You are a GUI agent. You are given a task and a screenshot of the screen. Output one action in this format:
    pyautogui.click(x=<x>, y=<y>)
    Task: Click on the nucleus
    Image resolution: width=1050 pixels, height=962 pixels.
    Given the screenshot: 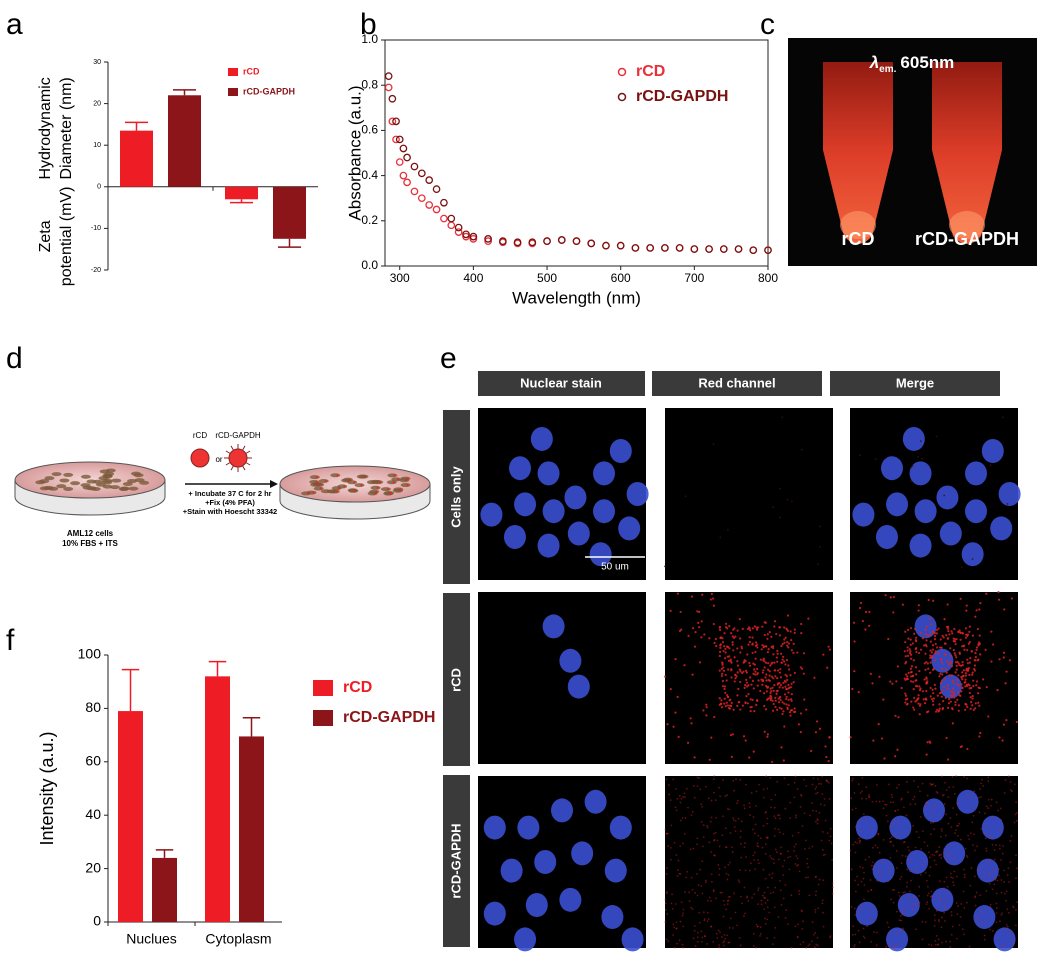 What is the action you would take?
    pyautogui.click(x=562, y=810)
    